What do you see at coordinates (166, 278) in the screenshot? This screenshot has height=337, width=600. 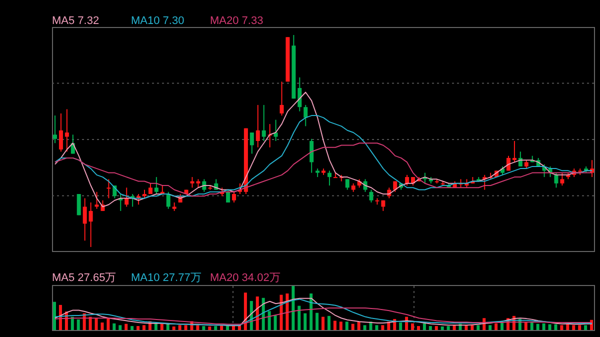 I see `text: MA10 27.77万` at bounding box center [166, 278].